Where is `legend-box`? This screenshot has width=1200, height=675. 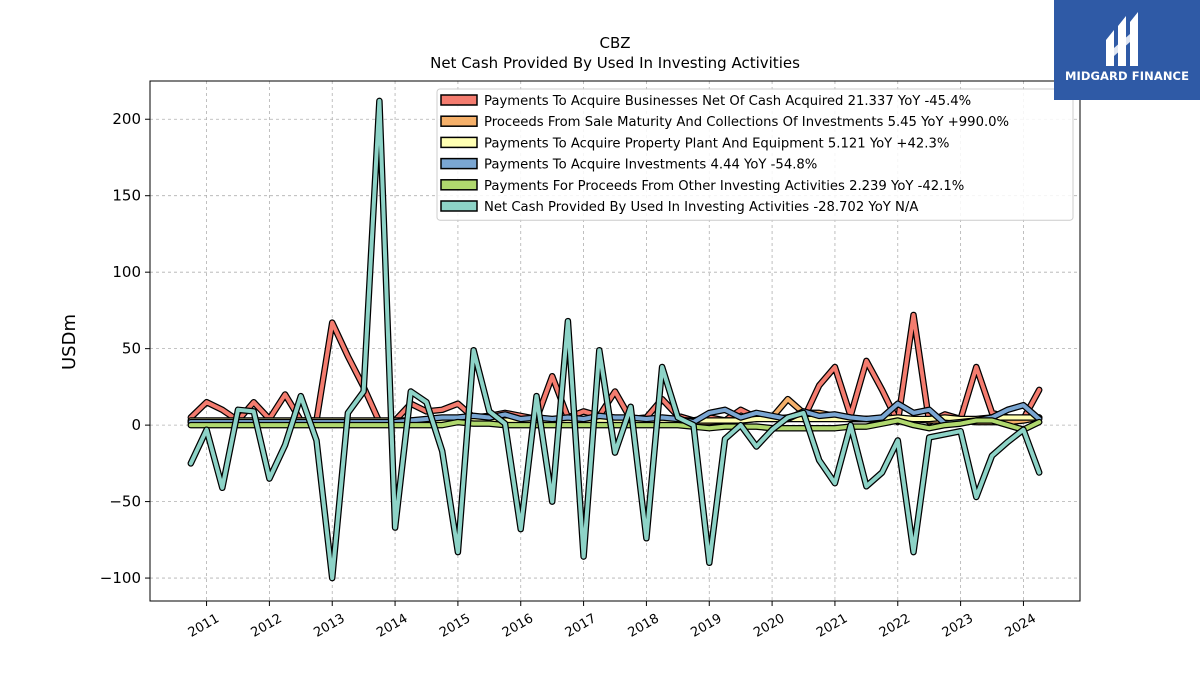 legend-box is located at coordinates (755, 154).